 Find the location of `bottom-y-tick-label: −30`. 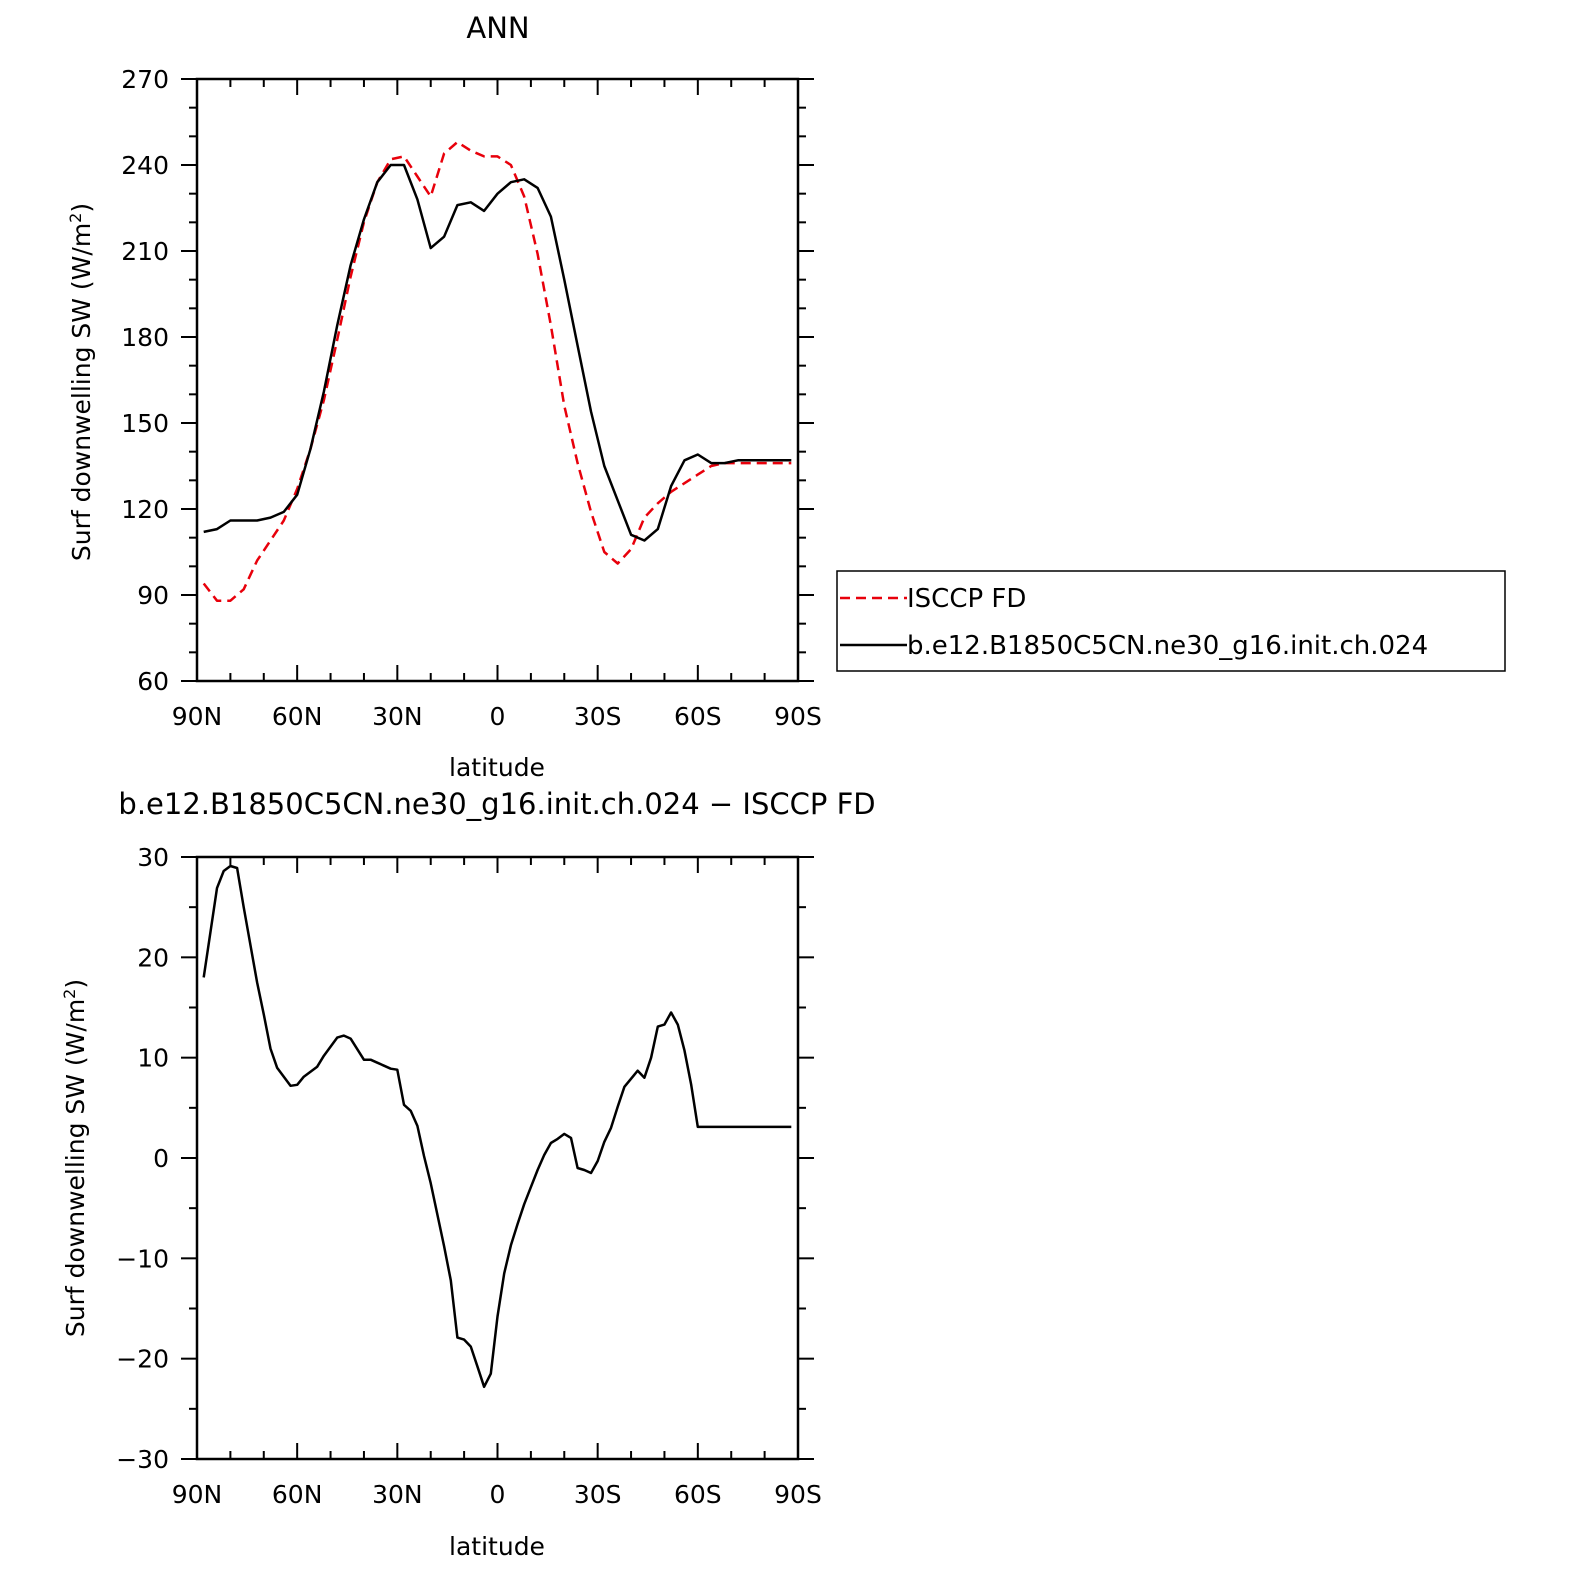

bottom-y-tick-label: −30 is located at coordinates (142, 1459).